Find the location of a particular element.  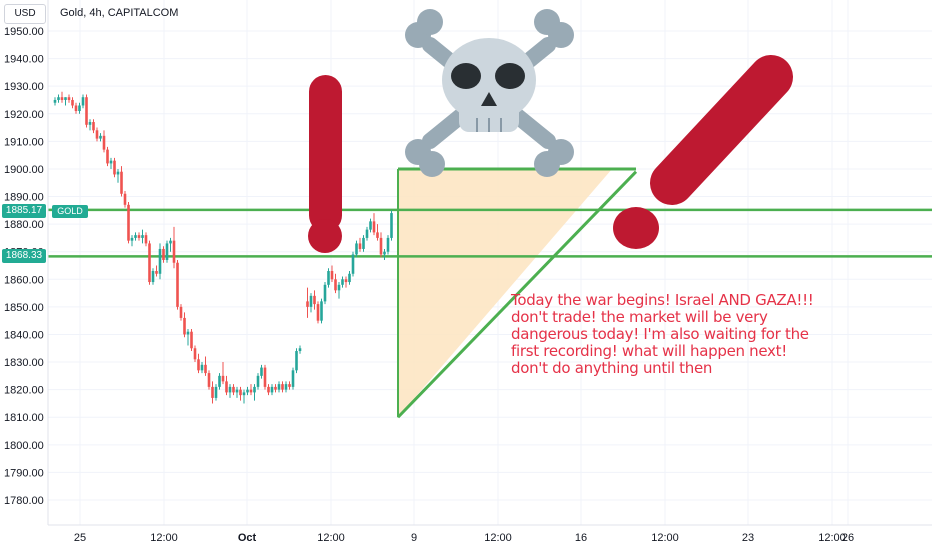

y-tick-label: 1830.00 is located at coordinates (24, 363).